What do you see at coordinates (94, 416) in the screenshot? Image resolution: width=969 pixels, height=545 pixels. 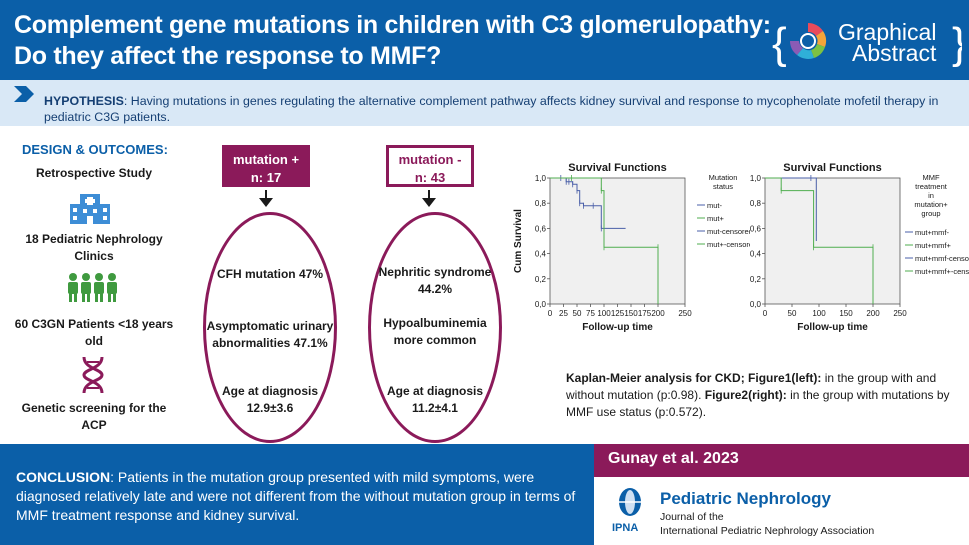 I see `design-item-genetic: Genetic screening for the ACP` at bounding box center [94, 416].